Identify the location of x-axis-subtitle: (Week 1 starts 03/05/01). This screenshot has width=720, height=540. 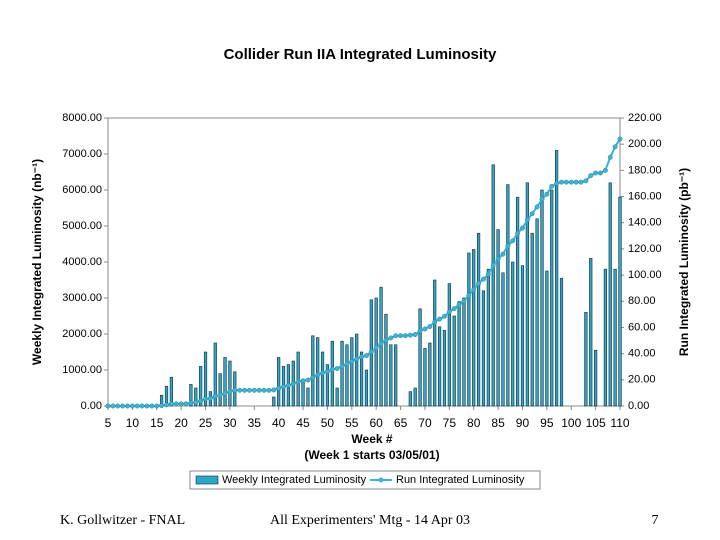
(371, 455).